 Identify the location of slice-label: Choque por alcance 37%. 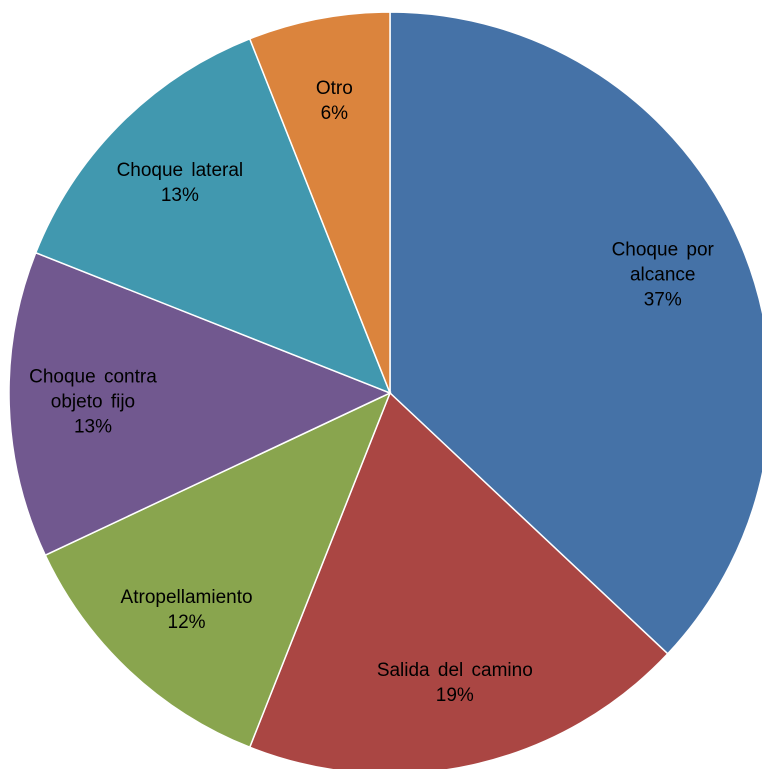
(663, 274).